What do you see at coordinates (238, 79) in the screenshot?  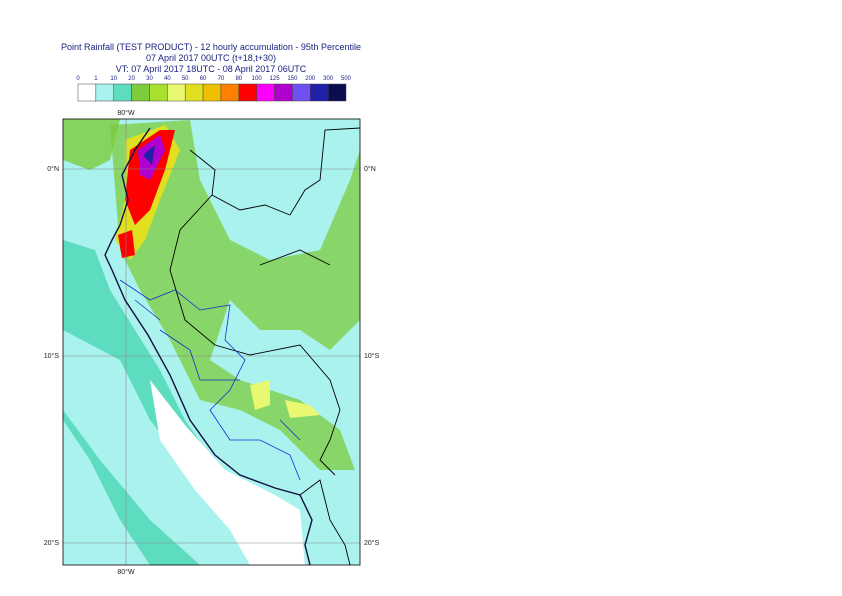 I see `legend-label: 80` at bounding box center [238, 79].